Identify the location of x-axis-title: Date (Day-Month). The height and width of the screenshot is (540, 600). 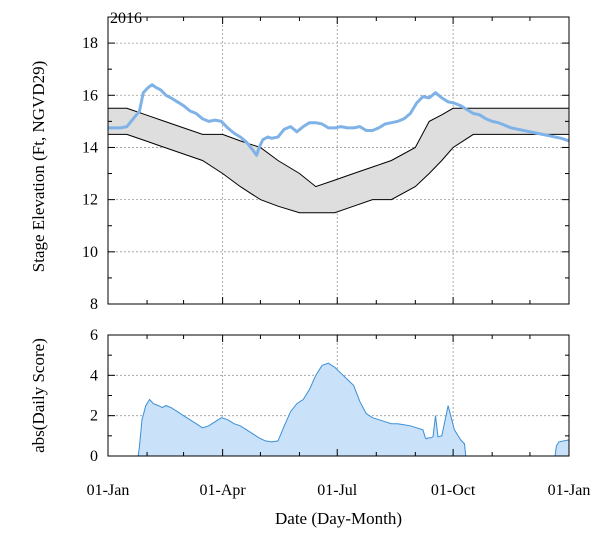
(338, 518).